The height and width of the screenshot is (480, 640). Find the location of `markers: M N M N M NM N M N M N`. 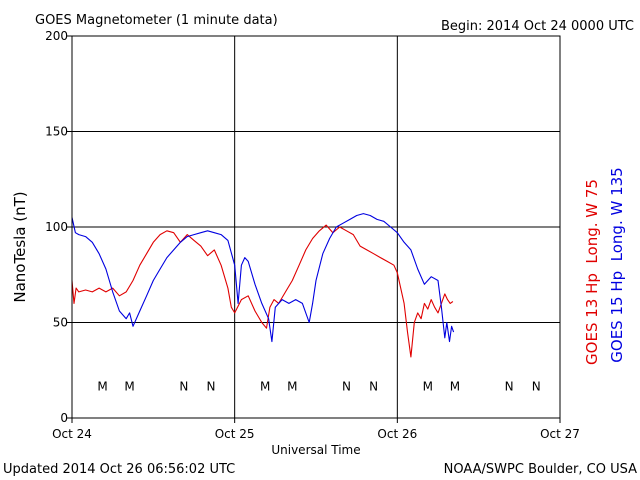

markers: M N M N M NM N M N M N is located at coordinates (318, 387).